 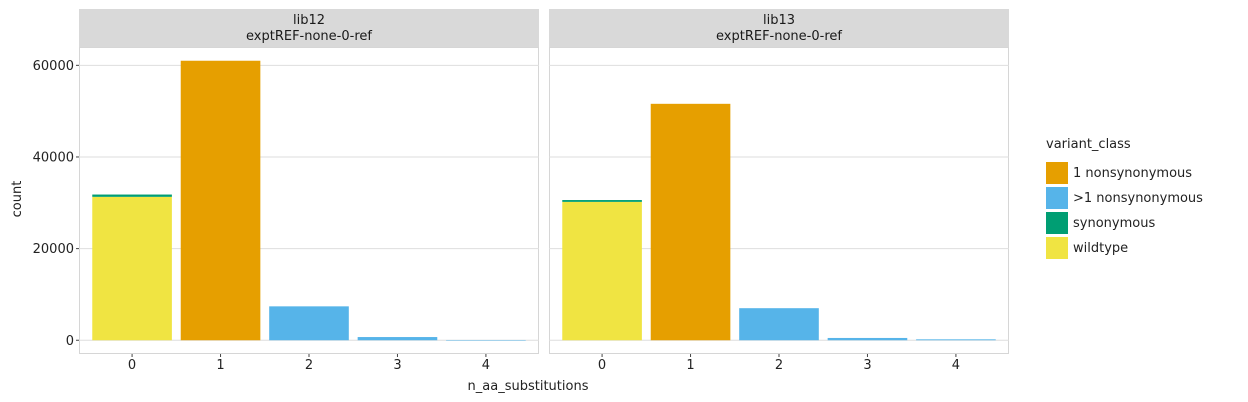 What do you see at coordinates (779, 20) in the screenshot?
I see `facet-strip-label: lib13` at bounding box center [779, 20].